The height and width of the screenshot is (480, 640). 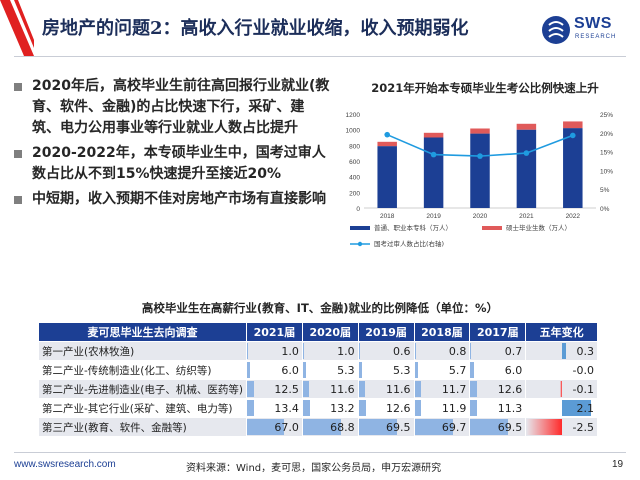 I want to click on table-row: 第三产业(教育、软件、金融等) 67.0 68.8 69.5 69.7 69.5 -2.5, so click(x=318, y=427).